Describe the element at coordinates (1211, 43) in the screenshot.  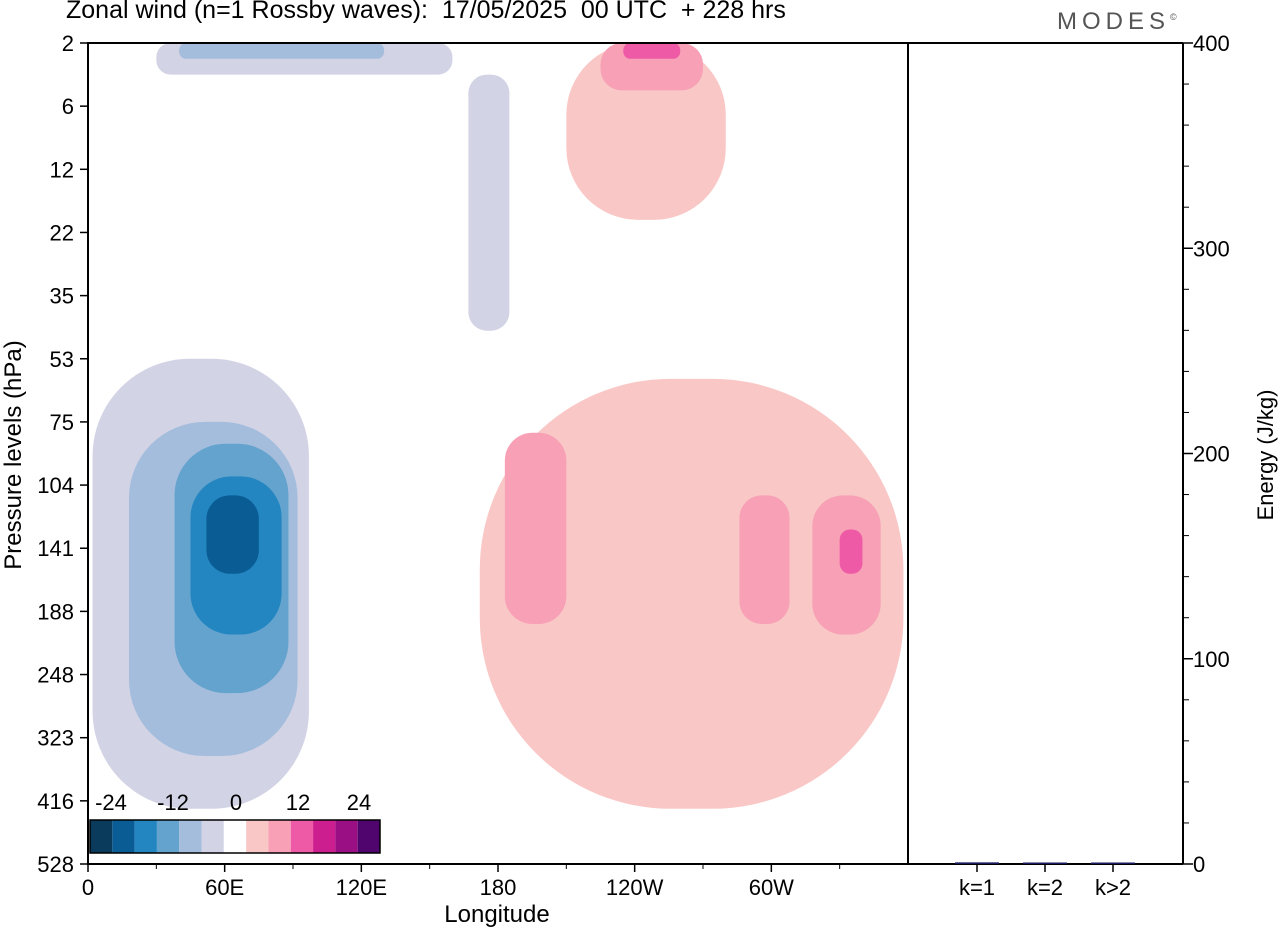
I see `energy-tick-label: 400` at that location.